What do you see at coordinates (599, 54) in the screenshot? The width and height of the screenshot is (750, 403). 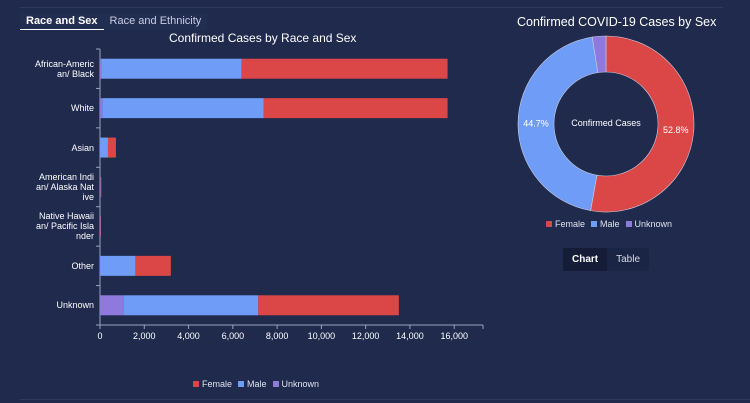 I see `donut-slice-unknown` at bounding box center [599, 54].